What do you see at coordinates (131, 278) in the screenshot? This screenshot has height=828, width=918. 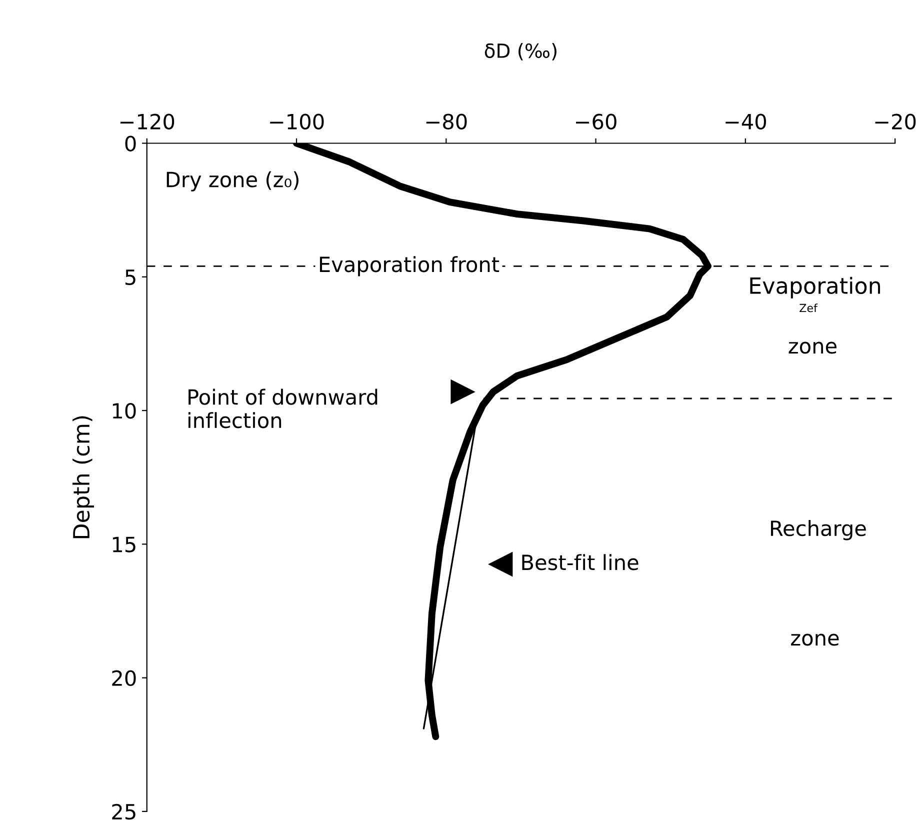 I see `y-tick-label: 5` at bounding box center [131, 278].